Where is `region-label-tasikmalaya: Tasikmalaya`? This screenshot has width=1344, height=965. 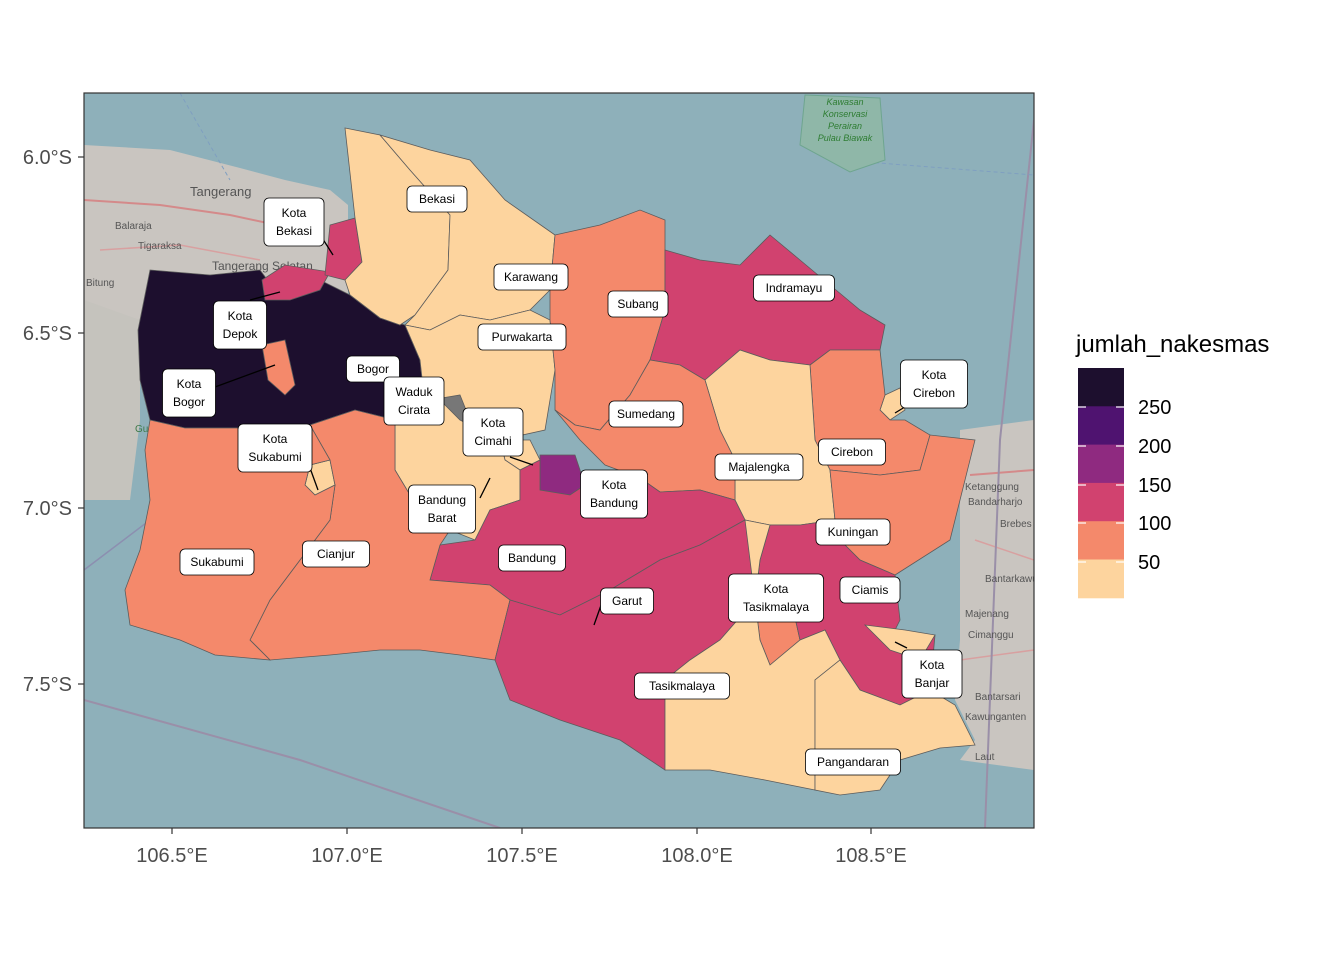 region-label-tasikmalaya: Tasikmalaya is located at coordinates (682, 686).